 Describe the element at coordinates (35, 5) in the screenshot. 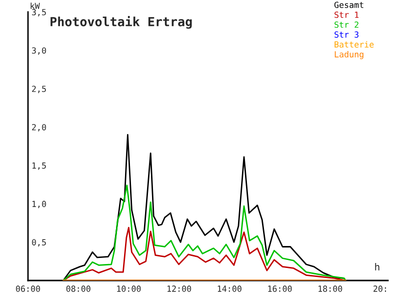

I see `y-axis-title: kW` at that location.